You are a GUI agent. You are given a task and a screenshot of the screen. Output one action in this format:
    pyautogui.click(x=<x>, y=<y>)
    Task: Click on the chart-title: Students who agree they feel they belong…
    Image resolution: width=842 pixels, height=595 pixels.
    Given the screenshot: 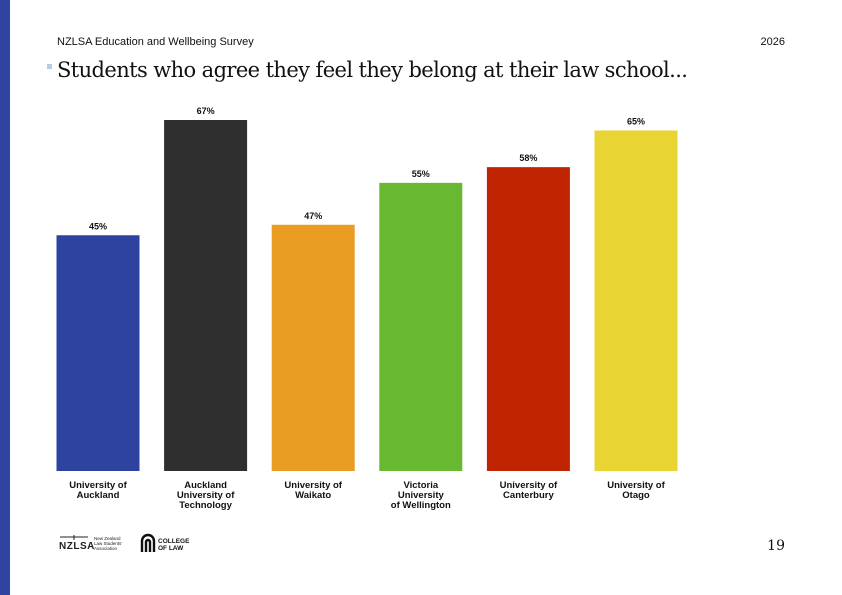 What is the action you would take?
    pyautogui.click(x=372, y=70)
    